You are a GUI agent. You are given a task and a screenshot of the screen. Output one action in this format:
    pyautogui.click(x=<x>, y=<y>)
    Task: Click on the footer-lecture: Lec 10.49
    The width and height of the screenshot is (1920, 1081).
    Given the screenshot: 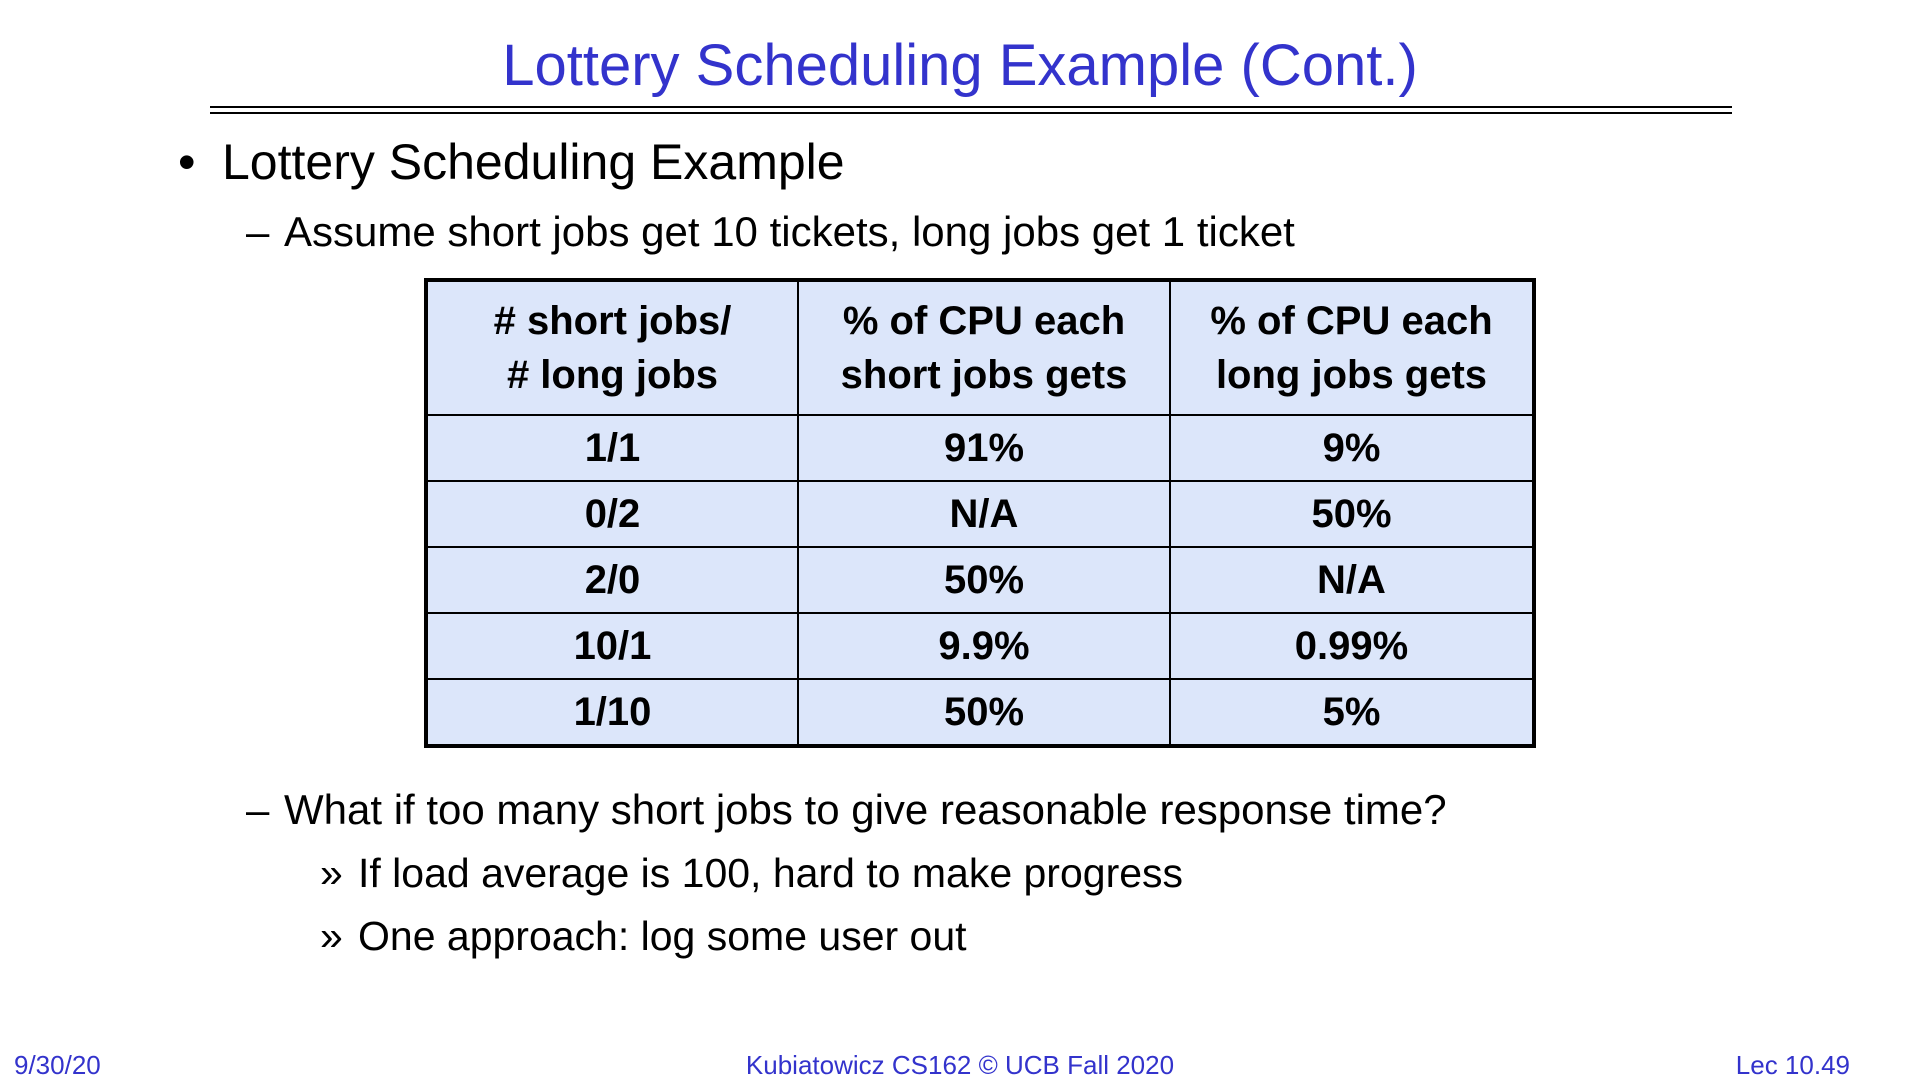 What is the action you would take?
    pyautogui.click(x=1792, y=1065)
    